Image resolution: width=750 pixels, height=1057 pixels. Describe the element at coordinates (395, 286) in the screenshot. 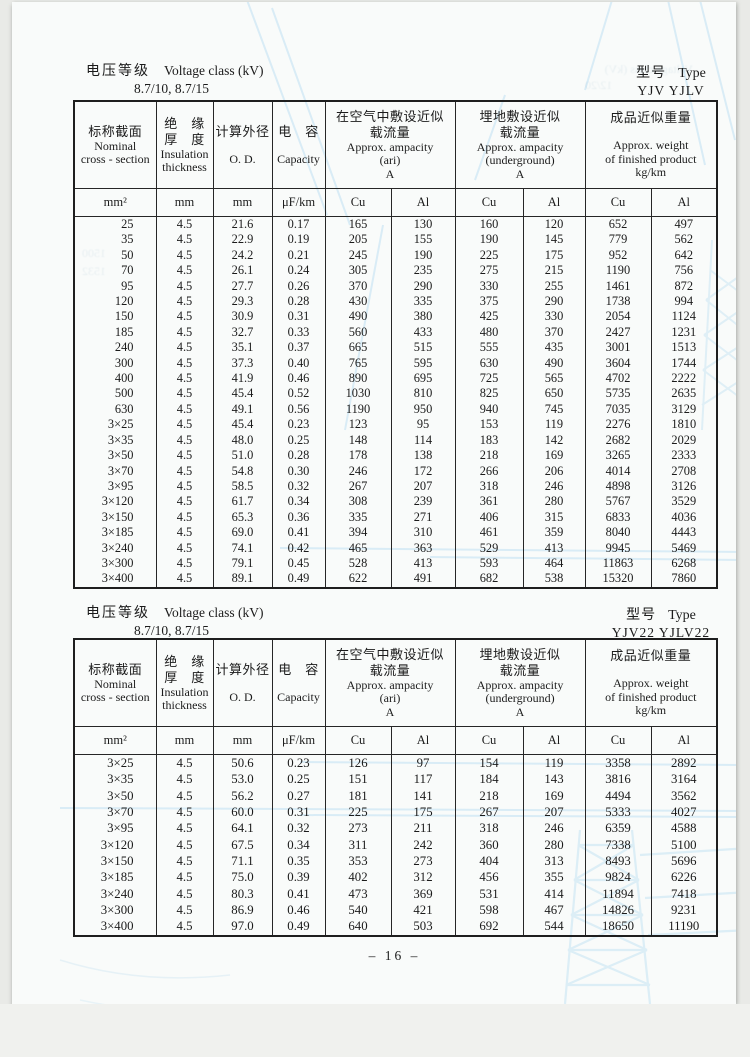

I see `table-row: 95 4.5 27.7 0.26 370 290 330 255 1461 872` at that location.